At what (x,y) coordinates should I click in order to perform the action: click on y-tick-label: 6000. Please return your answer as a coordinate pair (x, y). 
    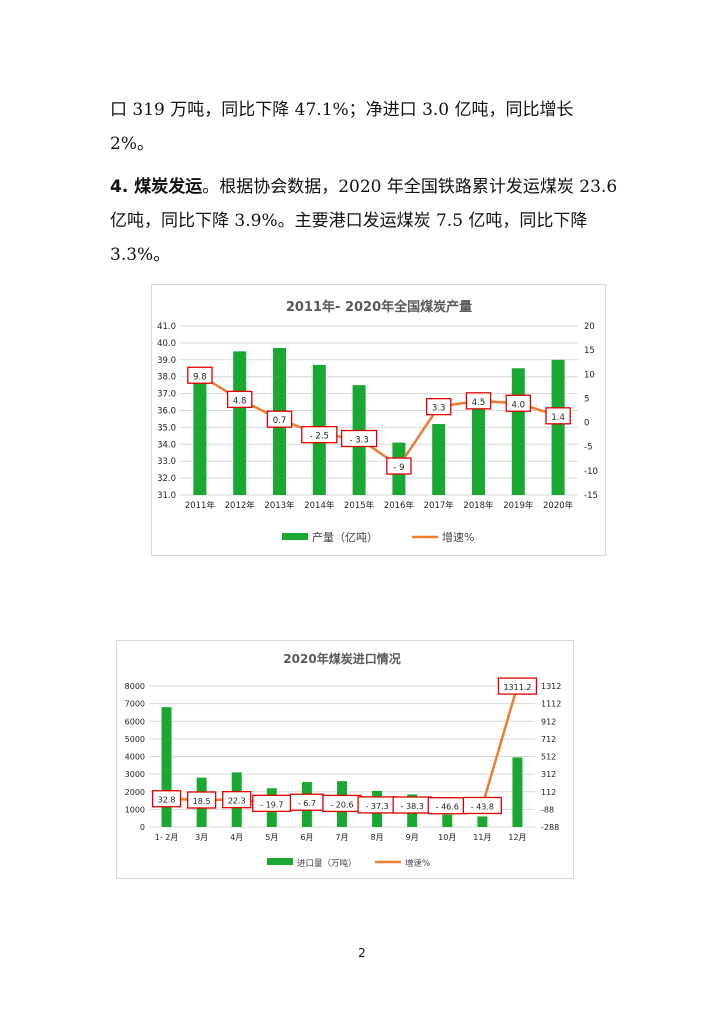
    Looking at the image, I should click on (135, 721).